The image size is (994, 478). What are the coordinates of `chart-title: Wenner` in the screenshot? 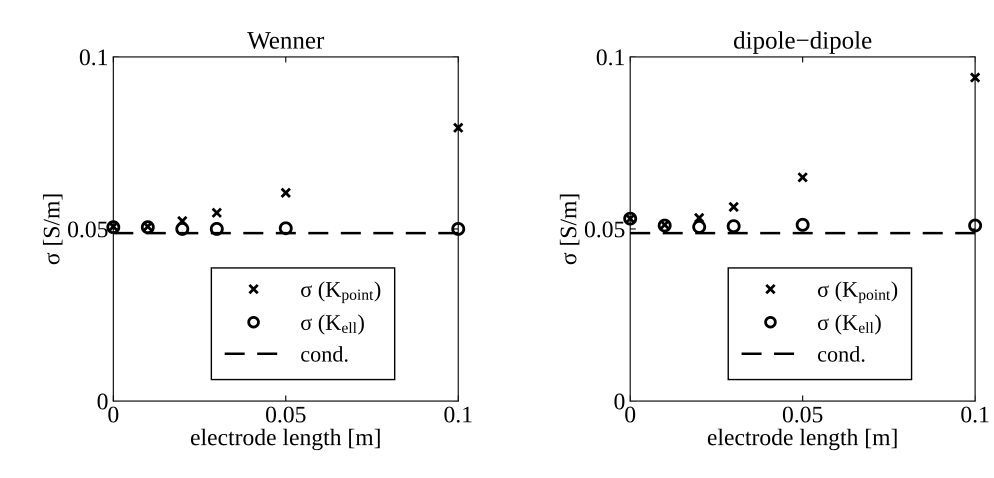 It's located at (285, 40).